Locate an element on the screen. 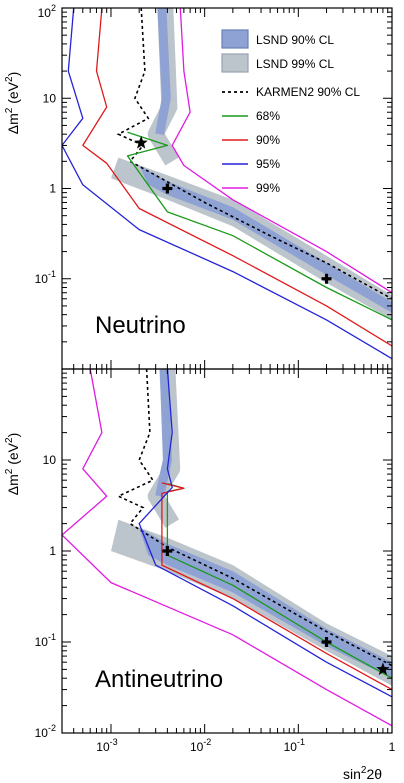  legend-item: LSND 99% CL is located at coordinates (277, 63).